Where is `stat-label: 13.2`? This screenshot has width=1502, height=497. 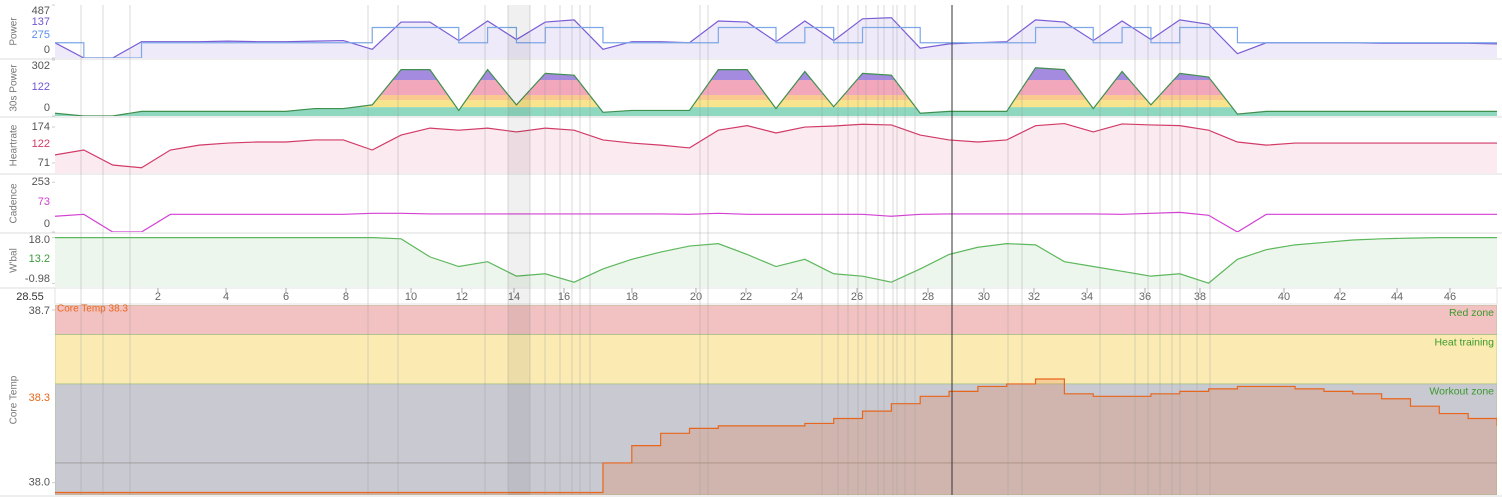
stat-label: 13.2 is located at coordinates (39, 259).